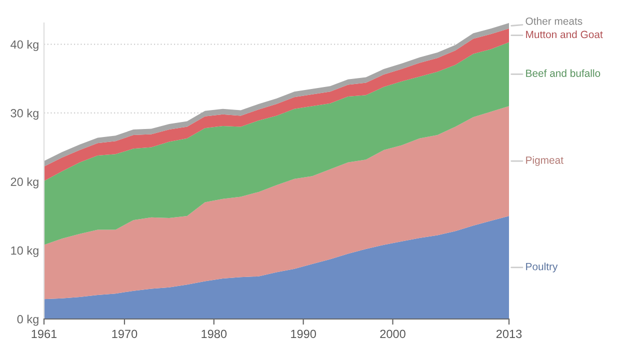 Image resolution: width=620 pixels, height=342 pixels. Describe the element at coordinates (542, 267) in the screenshot. I see `series-label: Poultry` at that location.